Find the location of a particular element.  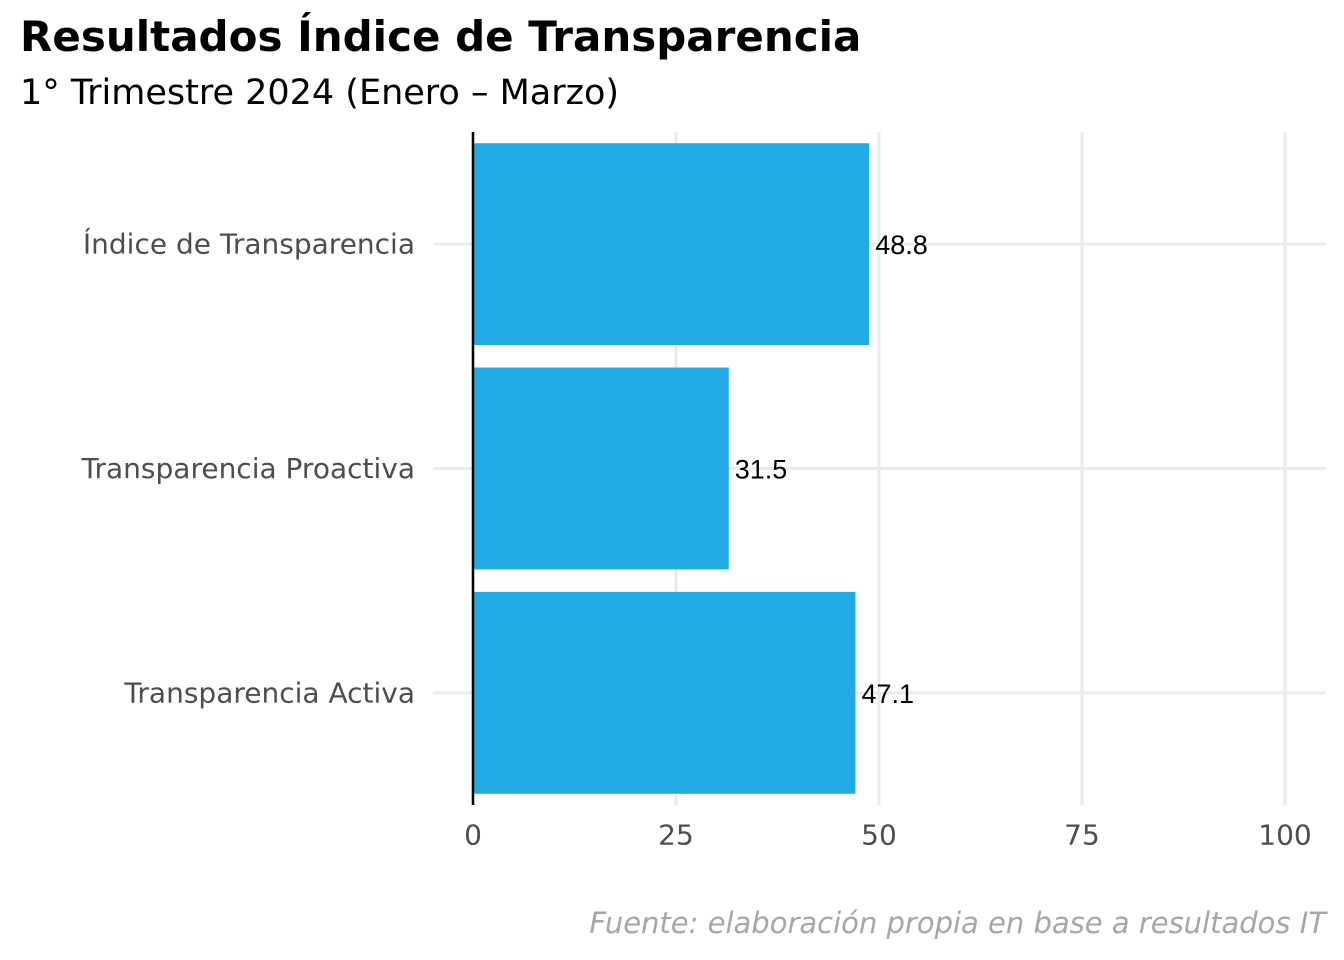

chart-subtitle: 1° Trimestre 2024 (Enero – Marzo) is located at coordinates (320, 93).